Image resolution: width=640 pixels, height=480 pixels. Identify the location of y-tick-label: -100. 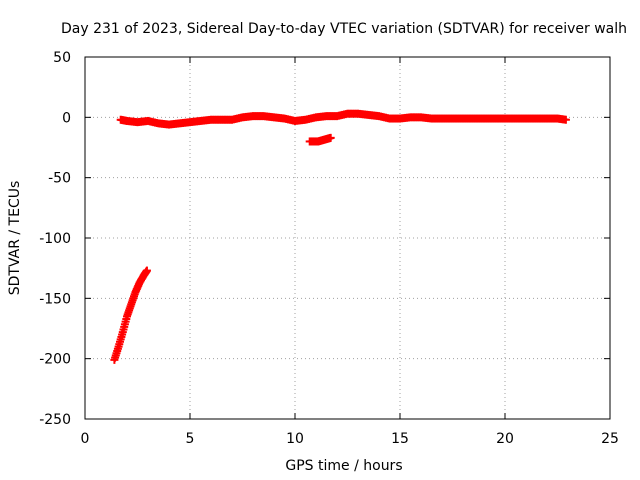
(55, 239).